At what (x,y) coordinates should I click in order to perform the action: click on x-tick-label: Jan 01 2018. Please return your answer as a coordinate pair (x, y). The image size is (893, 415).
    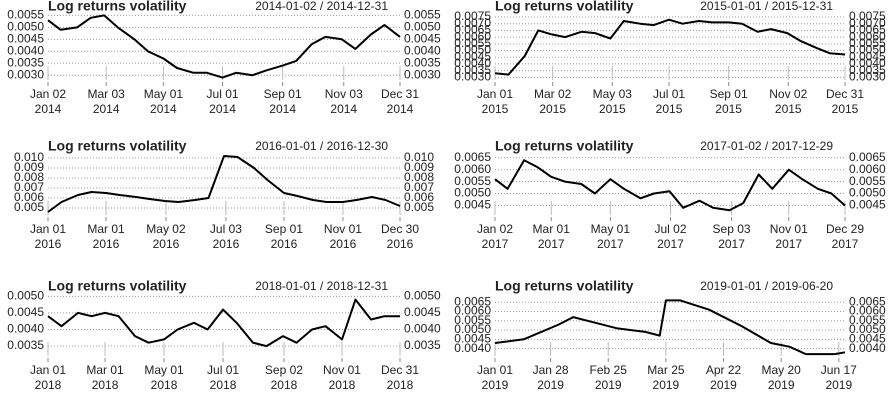
    Looking at the image, I should click on (48, 377).